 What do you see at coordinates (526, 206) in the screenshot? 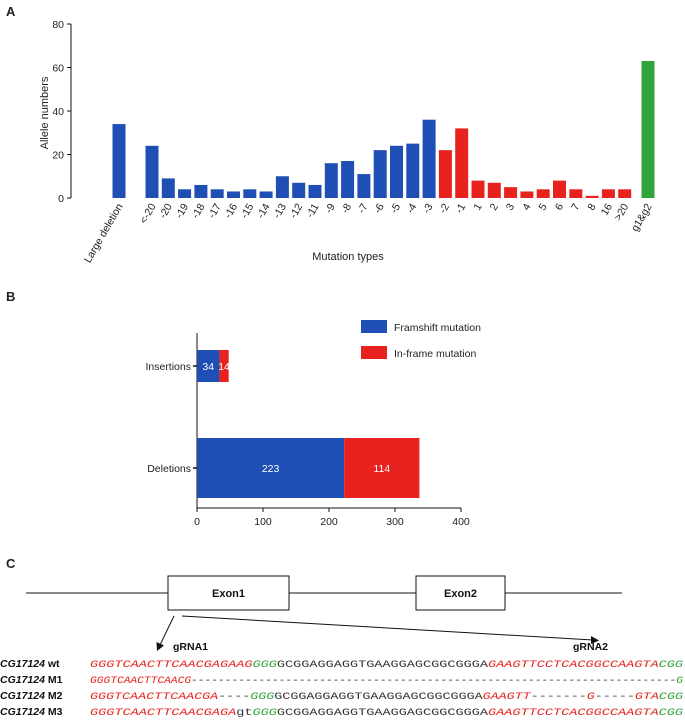
I see `chart-a-xtick-label: 4` at bounding box center [526, 206].